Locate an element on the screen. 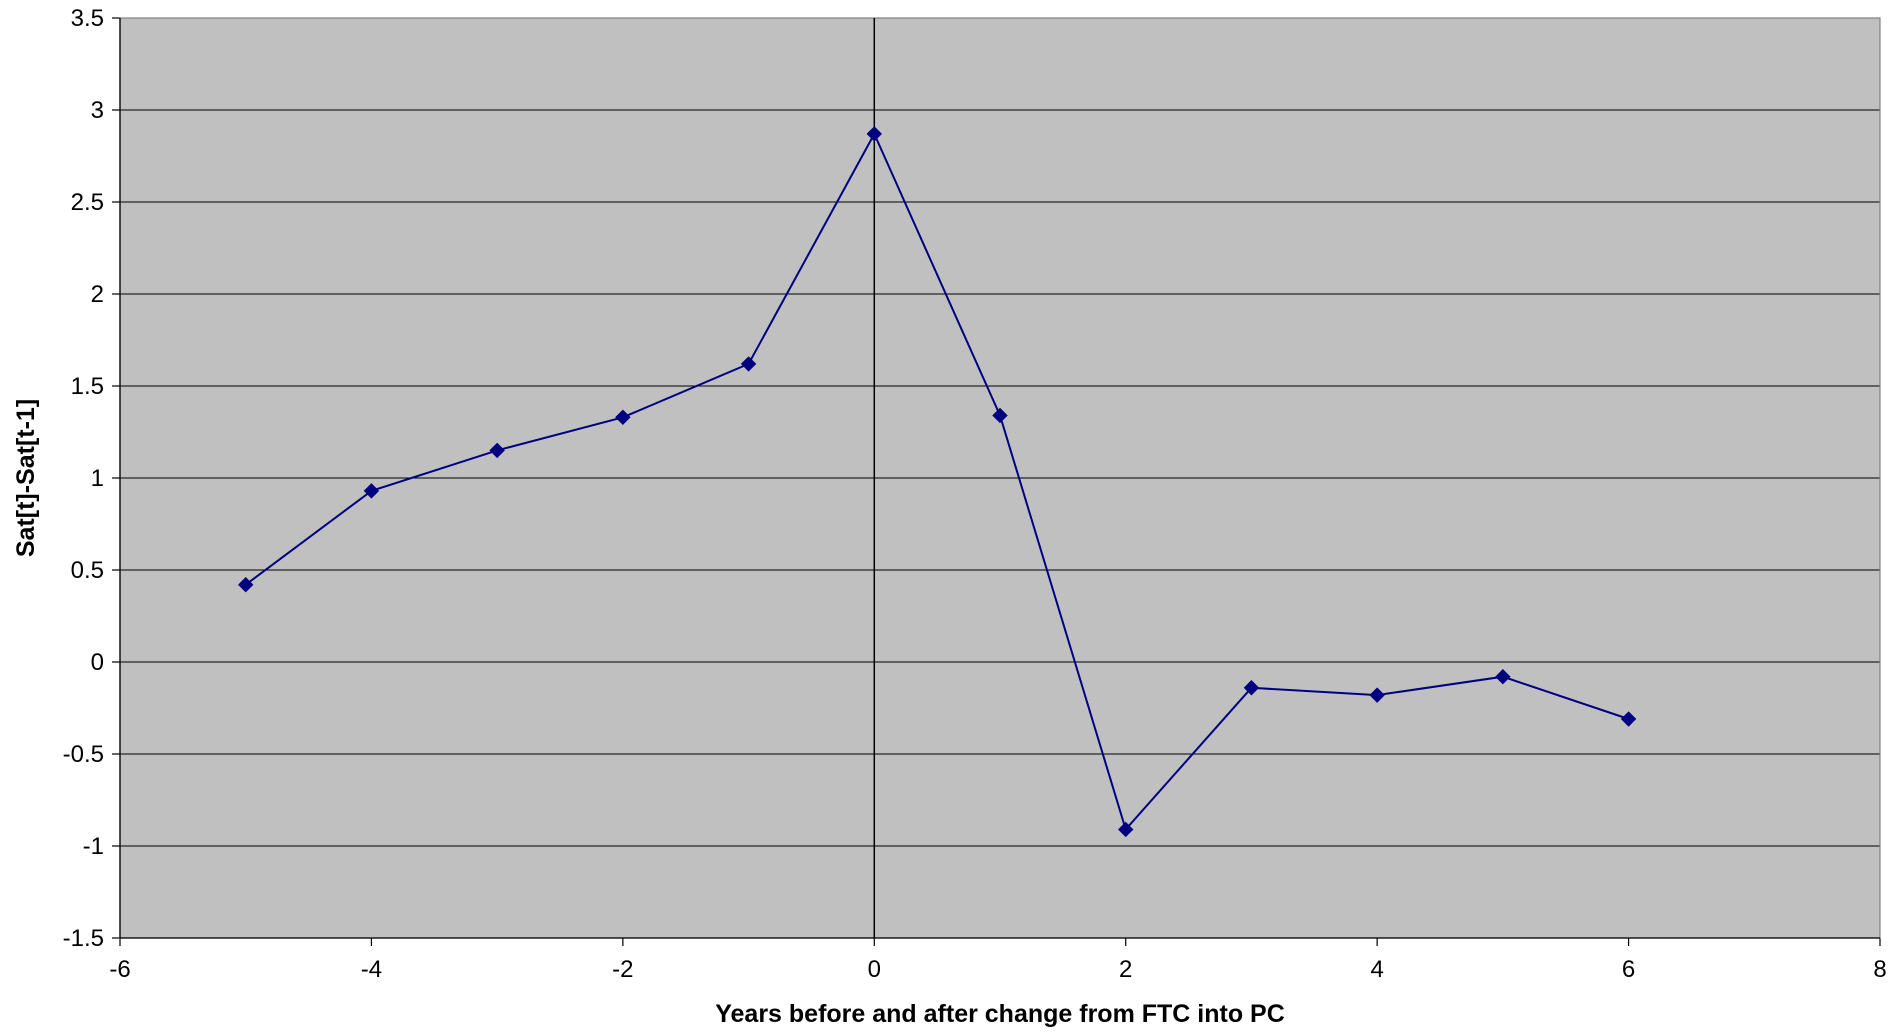 The width and height of the screenshot is (1898, 1033). y-tick-label: 0.5 is located at coordinates (87, 570).